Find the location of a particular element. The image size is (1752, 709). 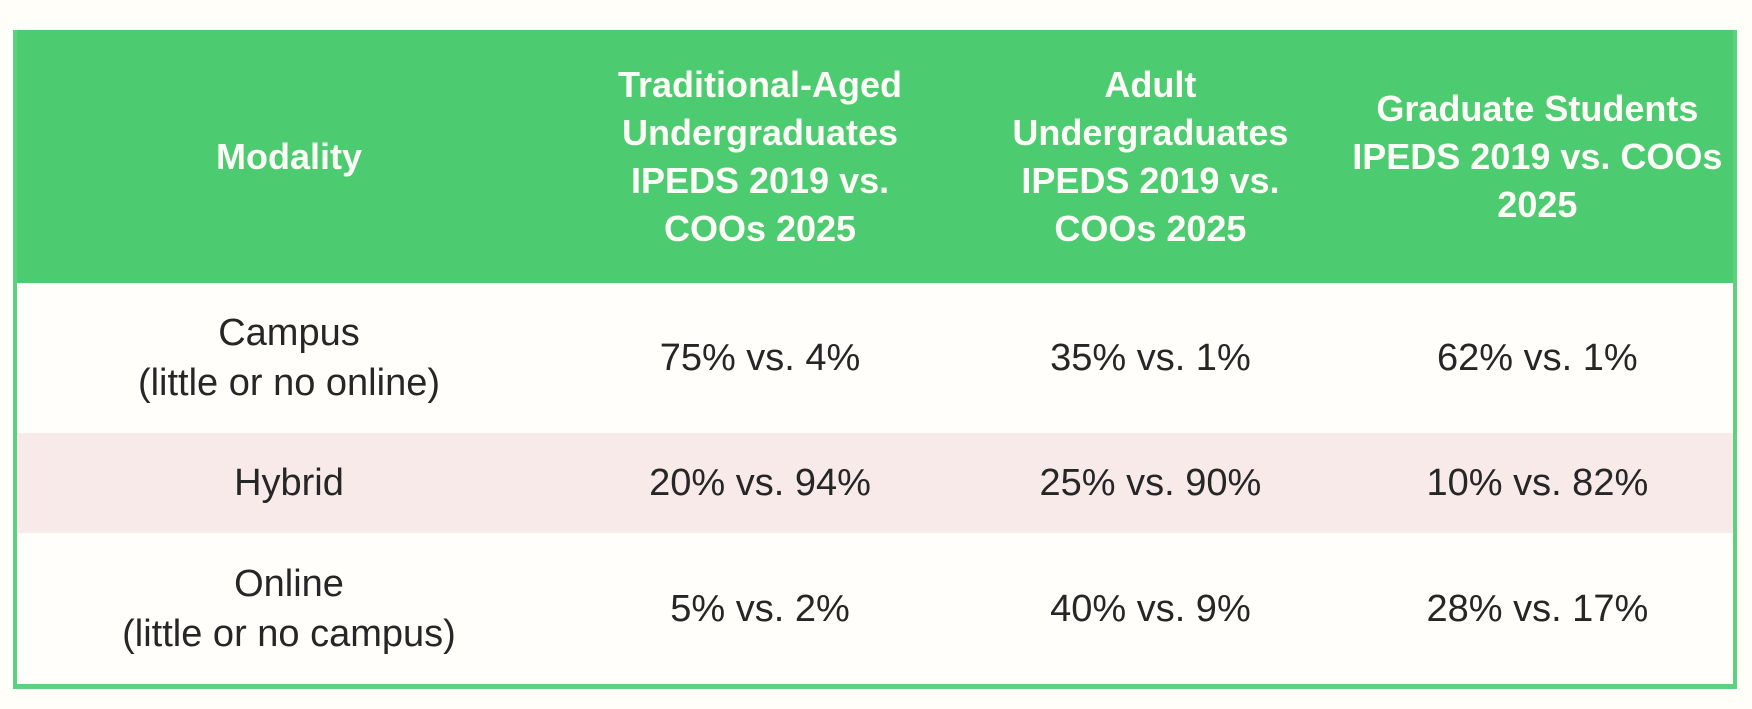

cell-value: 25% vs. 90% is located at coordinates (1150, 483).